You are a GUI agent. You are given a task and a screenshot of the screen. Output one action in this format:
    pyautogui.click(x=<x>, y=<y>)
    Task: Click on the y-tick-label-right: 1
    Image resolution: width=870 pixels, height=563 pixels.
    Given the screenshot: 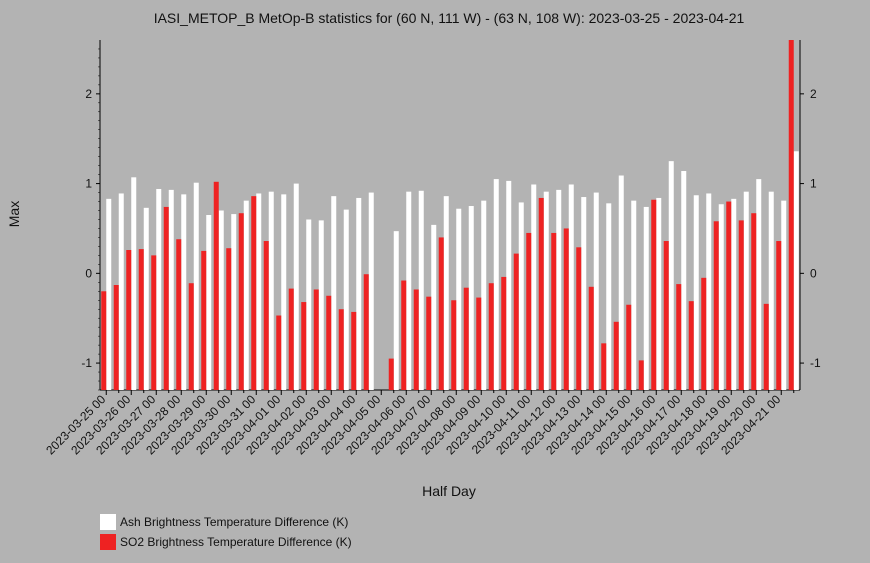 What is the action you would take?
    pyautogui.click(x=813, y=184)
    